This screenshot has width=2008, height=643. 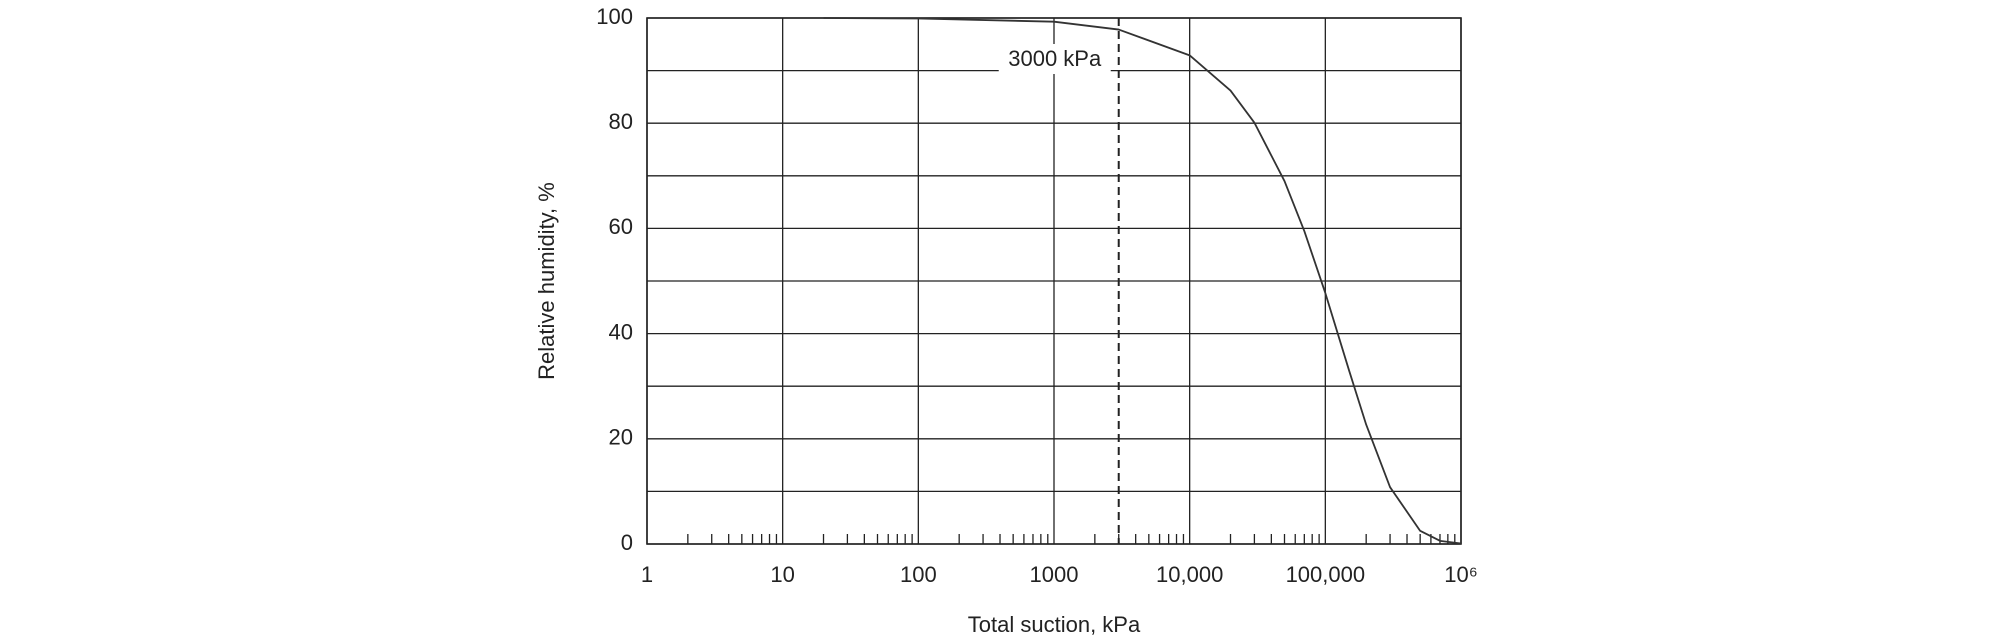 What do you see at coordinates (621, 226) in the screenshot?
I see `y-tick-label: 60` at bounding box center [621, 226].